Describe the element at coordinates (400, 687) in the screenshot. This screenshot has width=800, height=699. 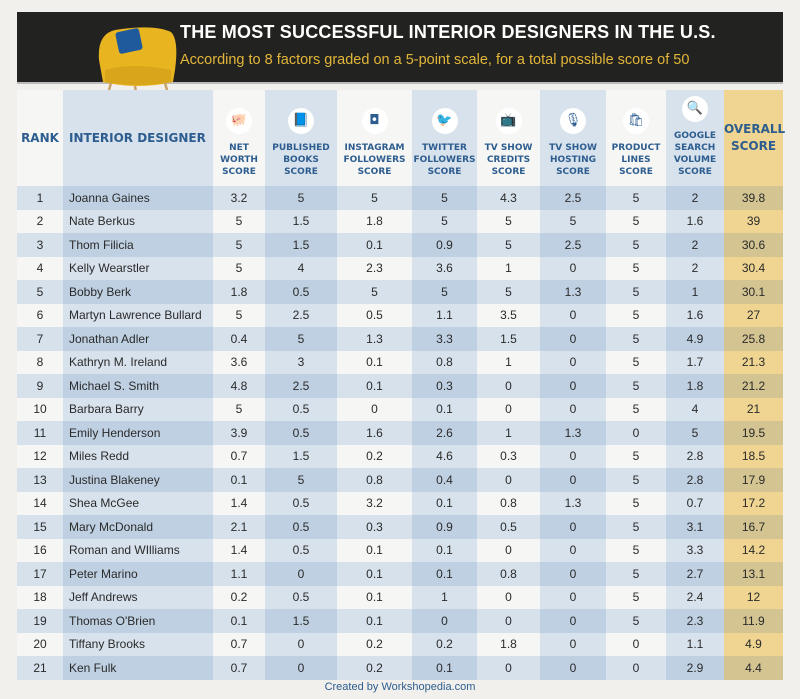
I see `credit-text: Created by Workshopedia.com` at that location.